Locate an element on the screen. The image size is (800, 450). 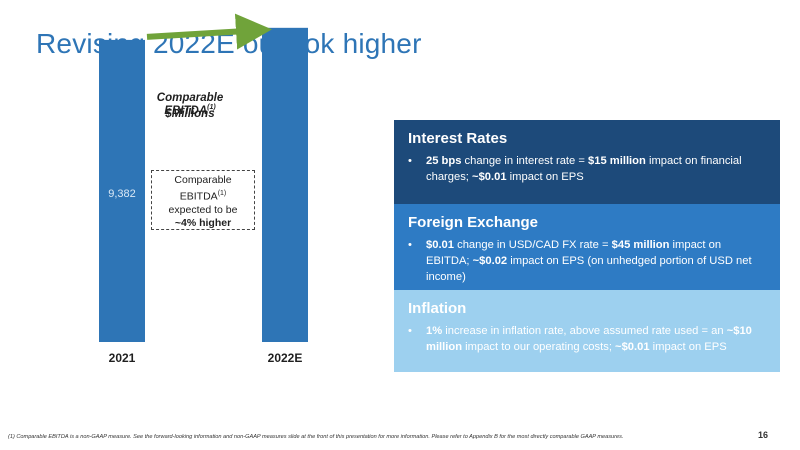
chart-title-footnote-marker: (1) is located at coordinates (211, 107).